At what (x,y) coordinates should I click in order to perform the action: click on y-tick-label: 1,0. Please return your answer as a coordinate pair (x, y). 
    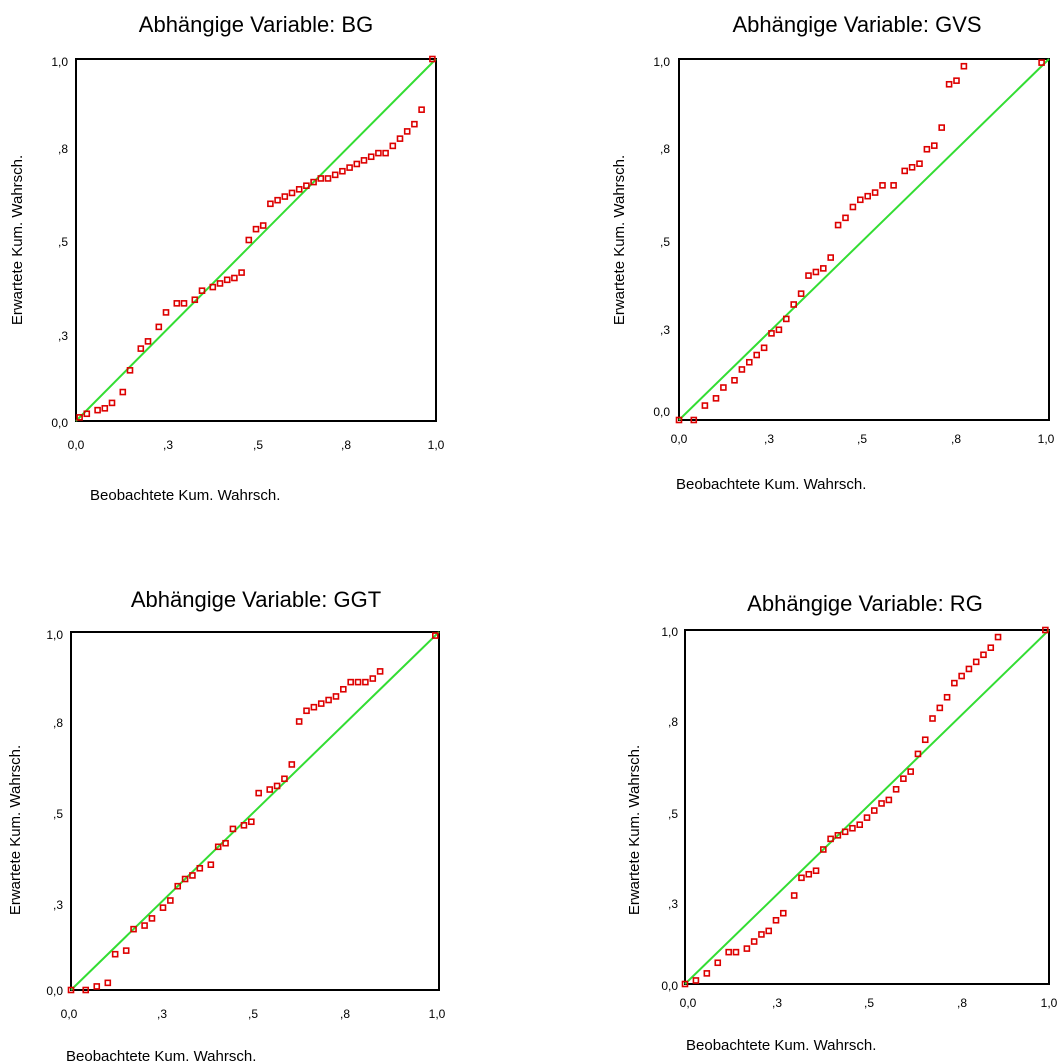
    Looking at the image, I should click on (661, 62).